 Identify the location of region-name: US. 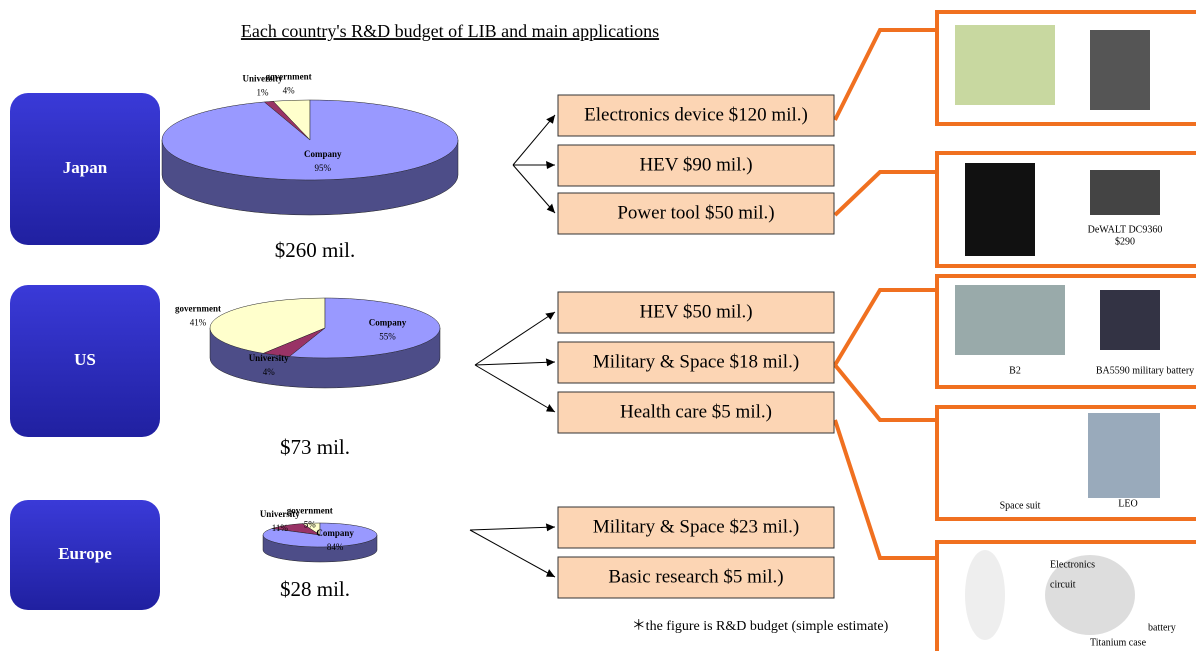
(85, 359).